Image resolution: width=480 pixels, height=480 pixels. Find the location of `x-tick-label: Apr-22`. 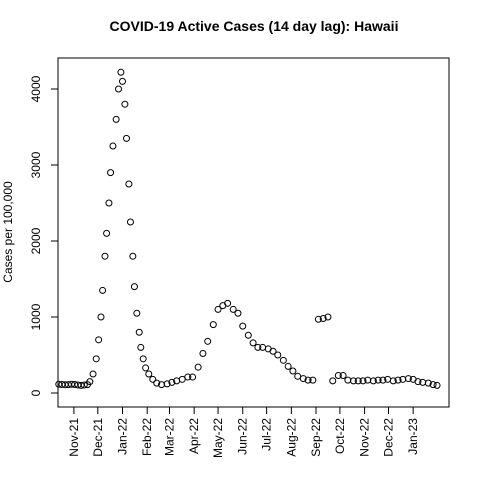

x-tick-label: Apr-22 is located at coordinates (194, 436).